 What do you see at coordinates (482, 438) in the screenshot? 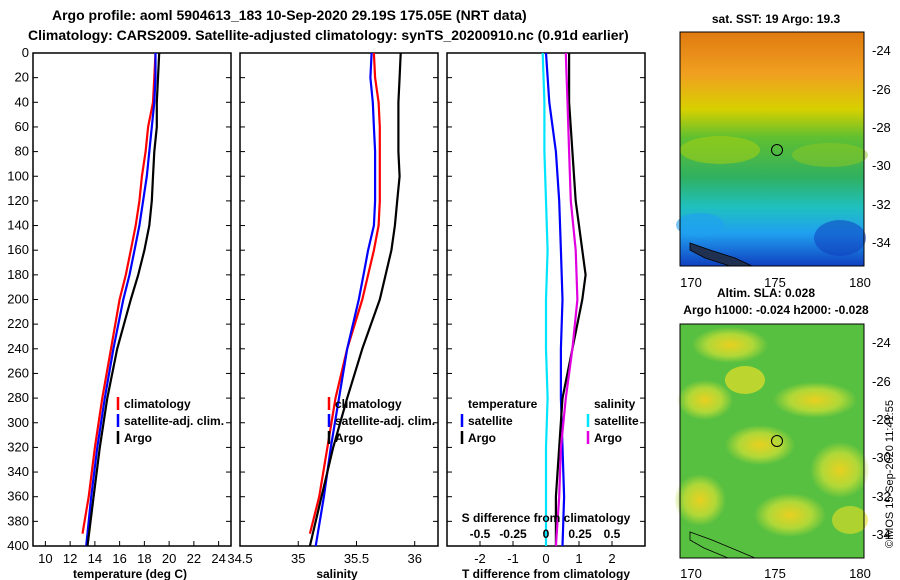
I see `legend-t-argo-label: Argo` at bounding box center [482, 438].